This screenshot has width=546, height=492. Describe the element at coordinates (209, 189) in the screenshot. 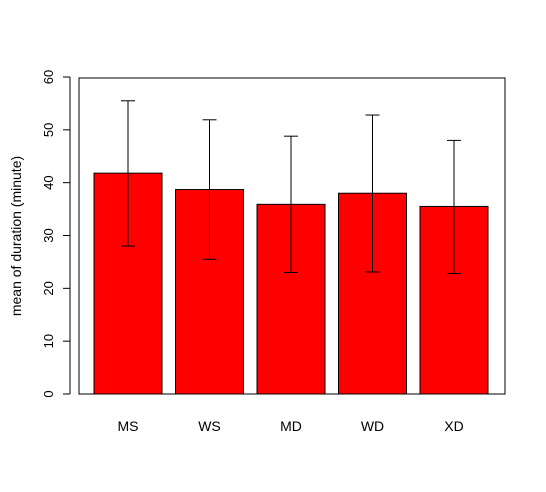

I see `error-bar-ws` at that location.